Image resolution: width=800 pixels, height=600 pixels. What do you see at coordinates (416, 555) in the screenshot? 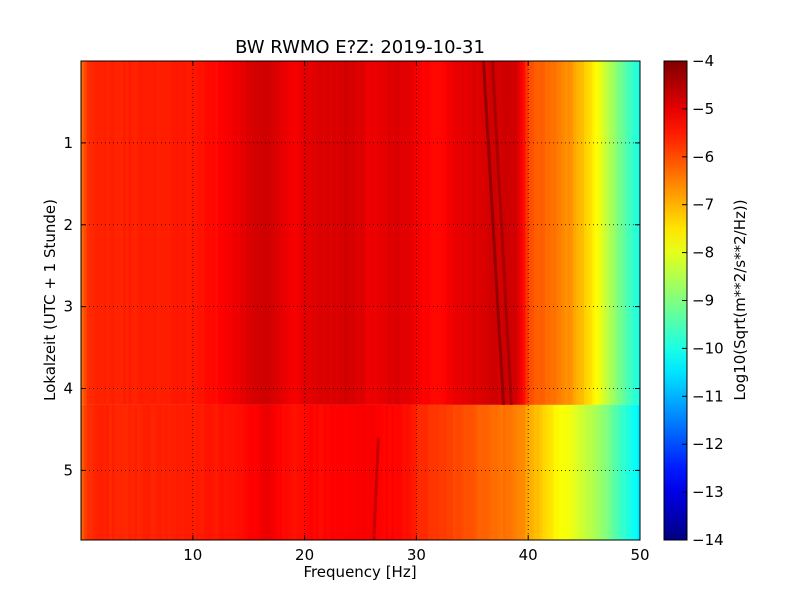
I see `x-tick-label: 30` at bounding box center [416, 555].